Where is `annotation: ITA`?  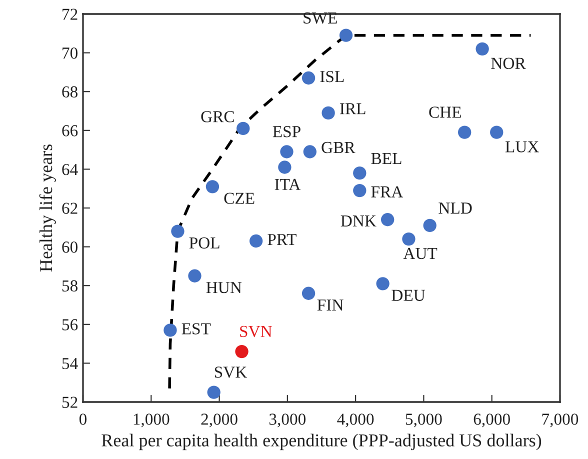
annotation: ITA is located at coordinates (287, 184).